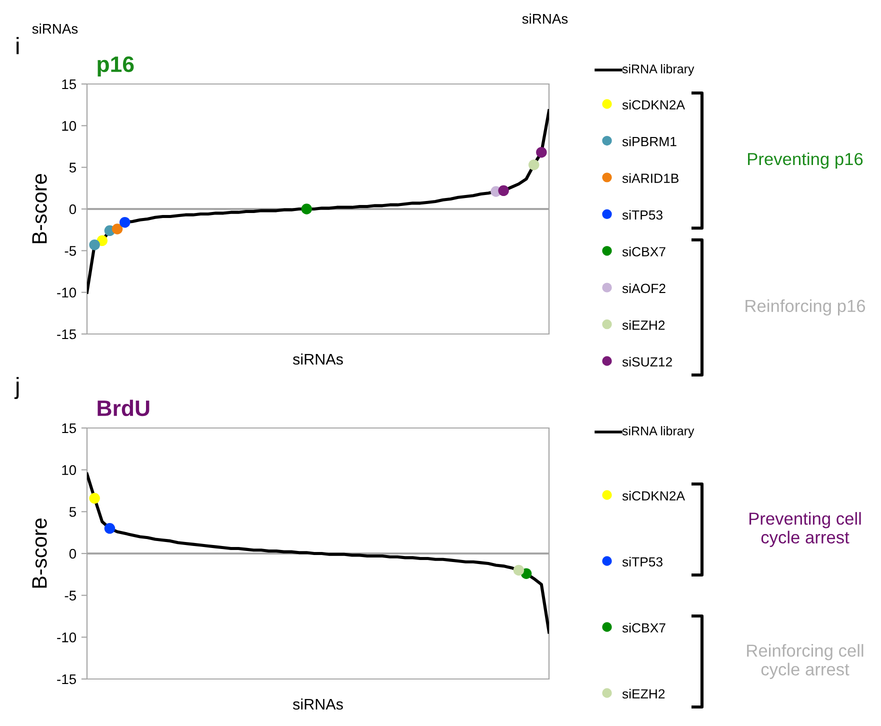 This screenshot has width=881, height=726. Describe the element at coordinates (116, 66) in the screenshot. I see `chart-title: p16` at that location.